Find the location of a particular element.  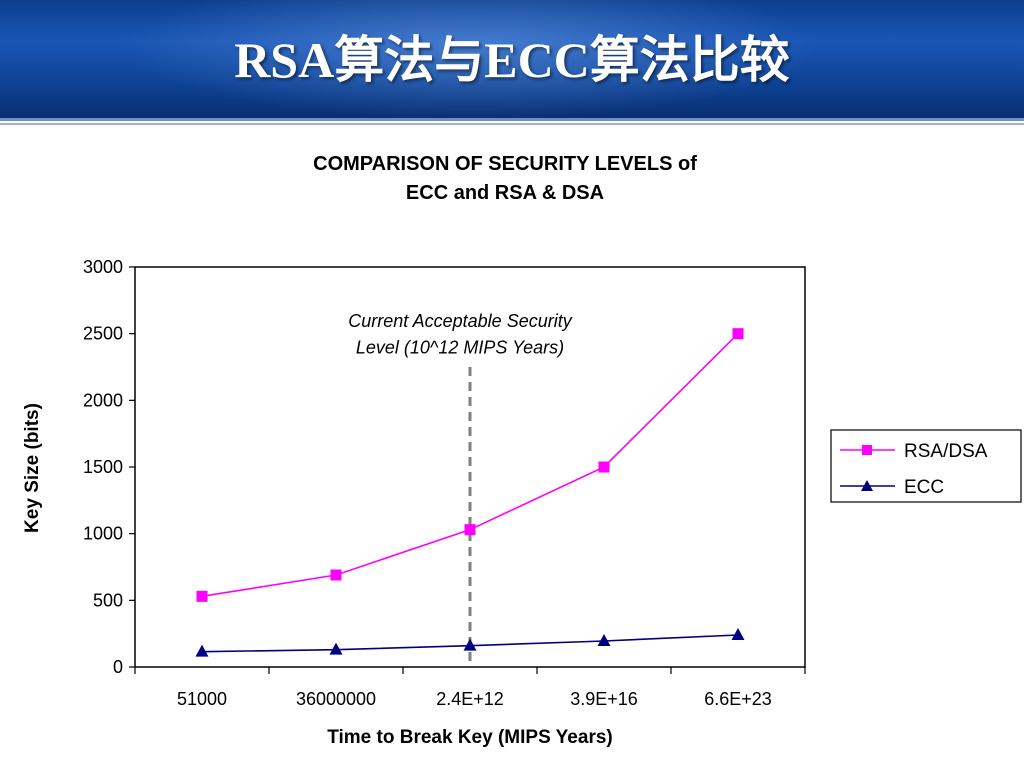

legend-rsa-label: RSA/DSA is located at coordinates (946, 451).